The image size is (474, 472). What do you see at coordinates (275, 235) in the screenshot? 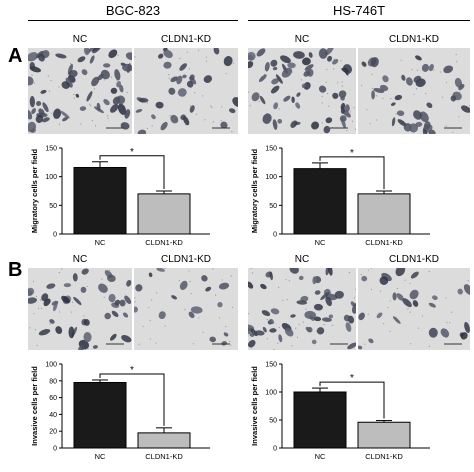
I see `y-tick-label: 0` at bounding box center [275, 235].